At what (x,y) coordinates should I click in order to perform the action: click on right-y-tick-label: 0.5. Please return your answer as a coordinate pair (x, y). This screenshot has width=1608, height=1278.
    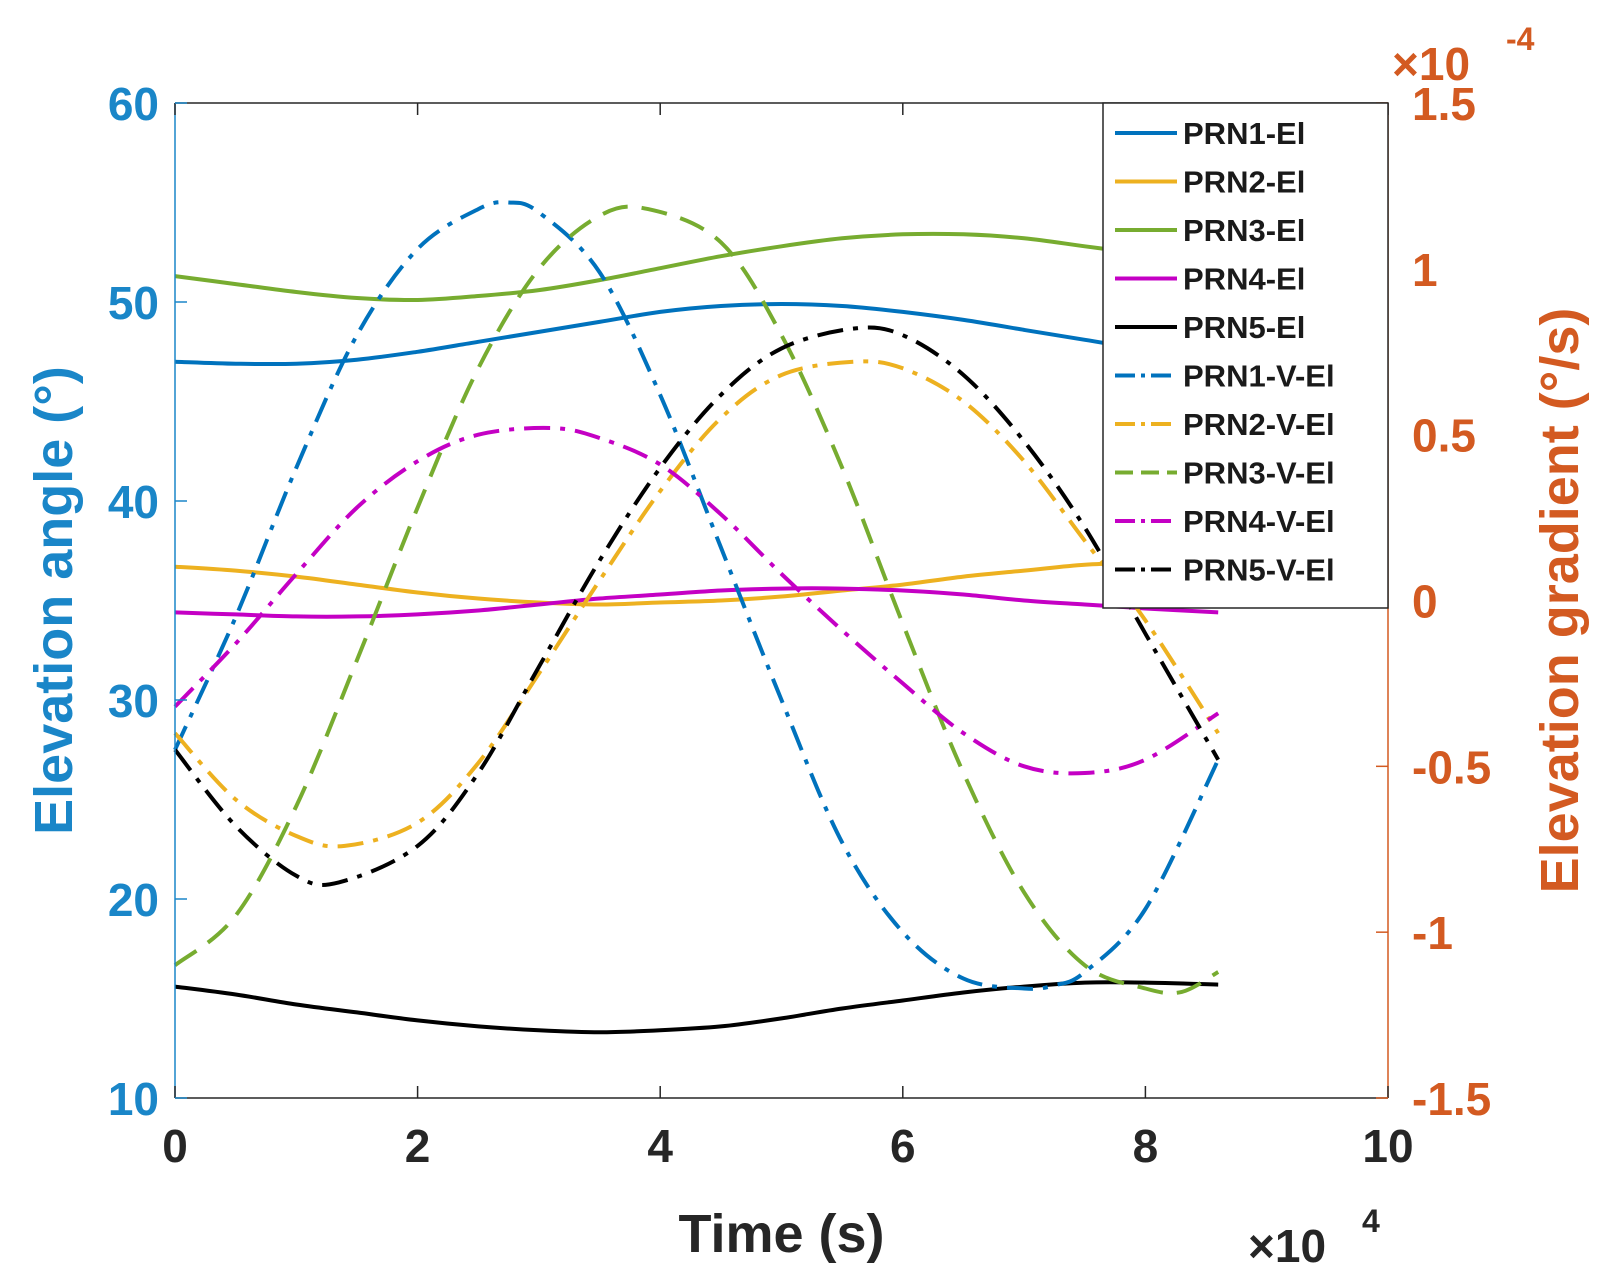
    Looking at the image, I should click on (1444, 436).